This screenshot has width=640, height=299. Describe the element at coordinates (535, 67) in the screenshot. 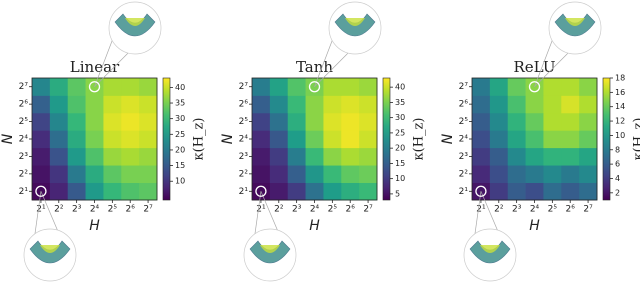

I see `panel-title: ReLU` at that location.